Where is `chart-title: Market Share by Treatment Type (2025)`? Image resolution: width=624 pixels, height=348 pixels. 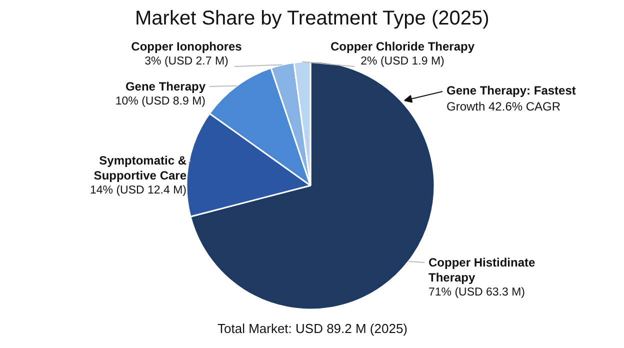
chart-title: Market Share by Treatment Type (2025) is located at coordinates (312, 19).